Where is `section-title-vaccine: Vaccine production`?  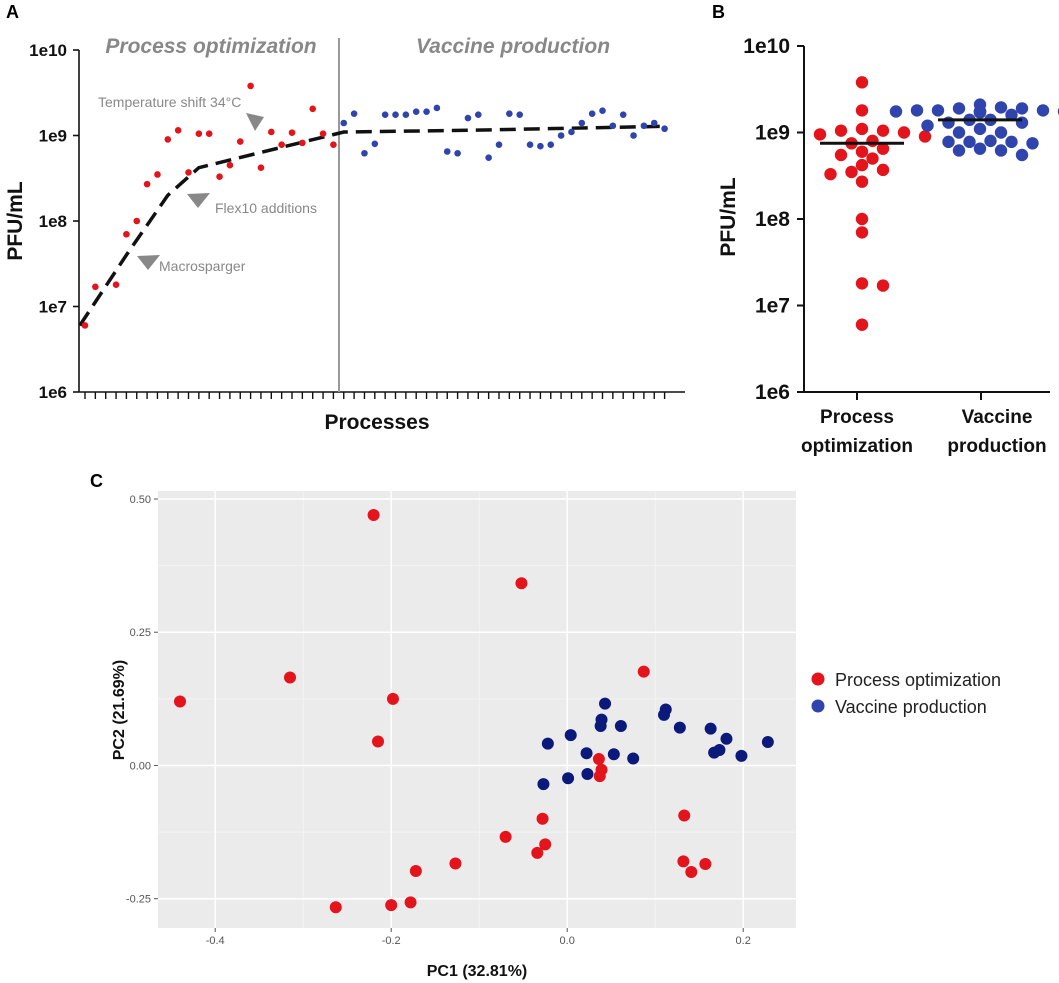
section-title-vaccine: Vaccine production is located at coordinates (513, 46).